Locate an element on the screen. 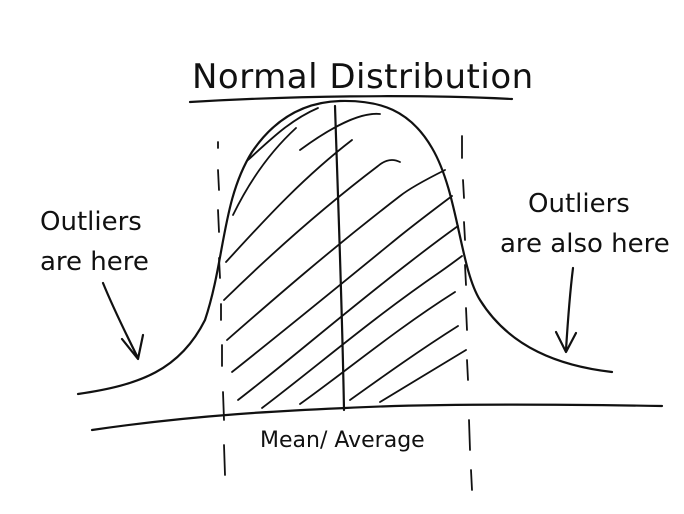 The image size is (684, 514). diagram-title: Normal Distribution is located at coordinates (363, 77).